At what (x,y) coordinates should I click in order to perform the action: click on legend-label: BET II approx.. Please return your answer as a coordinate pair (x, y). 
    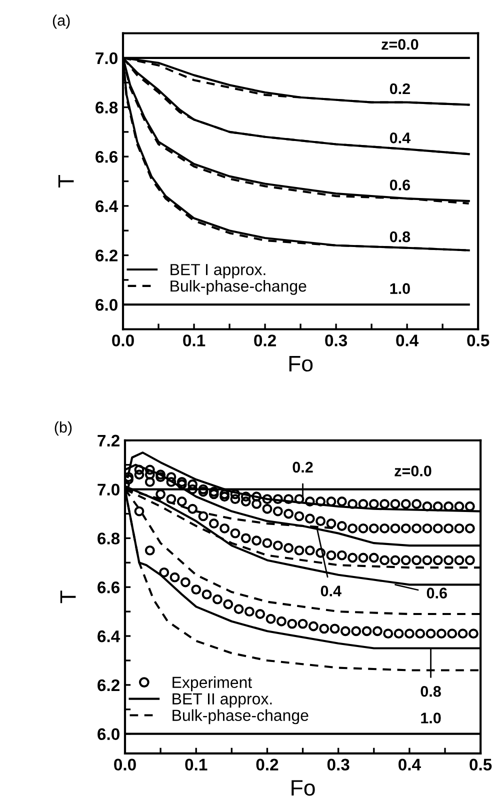
    Looking at the image, I should click on (222, 700).